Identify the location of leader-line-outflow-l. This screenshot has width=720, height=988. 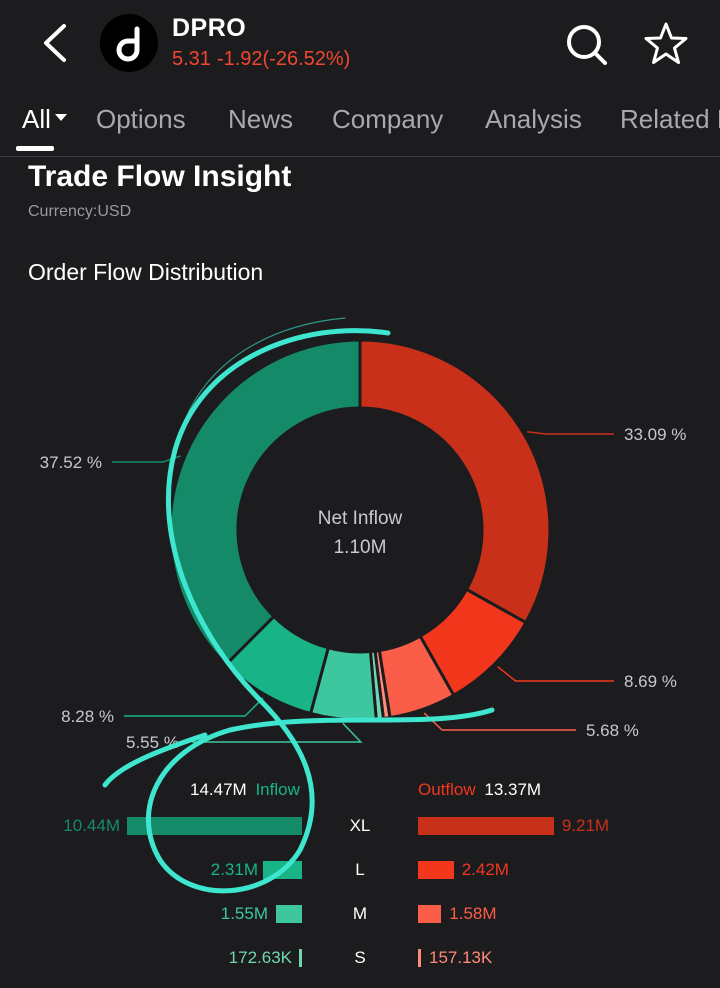
(555, 674).